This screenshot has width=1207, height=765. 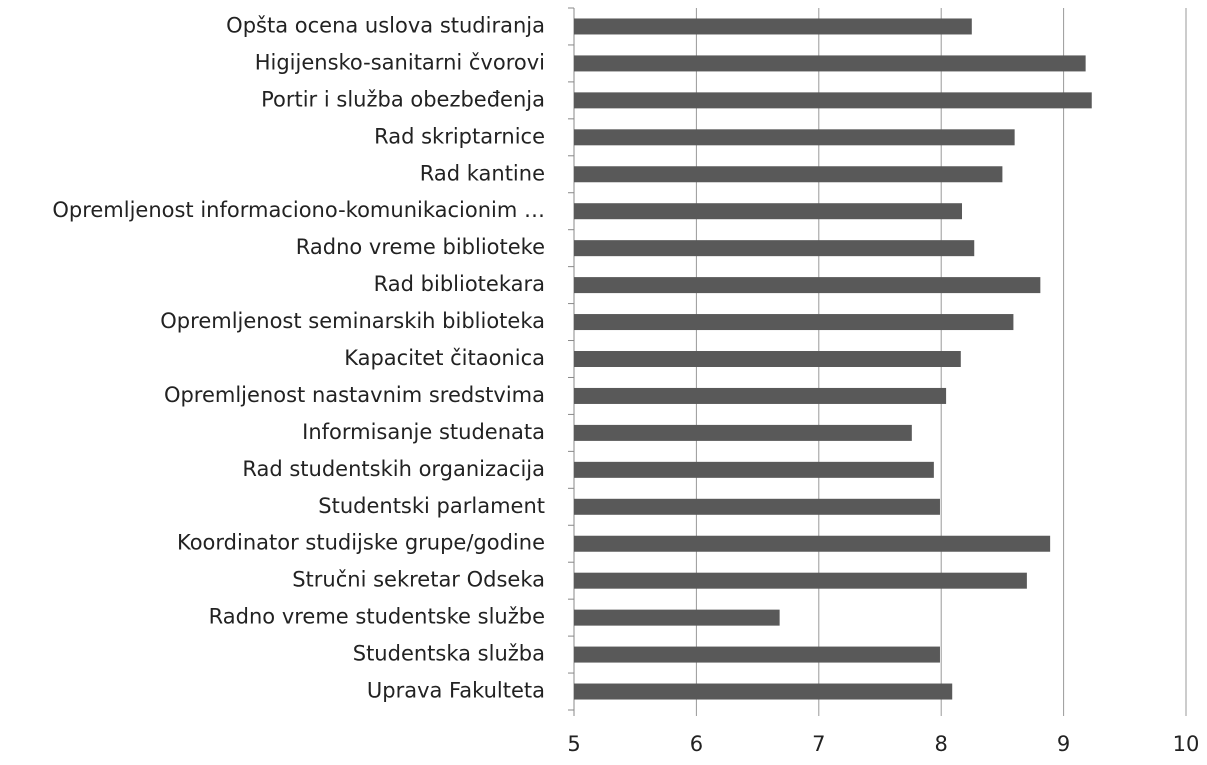 What do you see at coordinates (1186, 744) in the screenshot?
I see `x-tick-label: 10` at bounding box center [1186, 744].